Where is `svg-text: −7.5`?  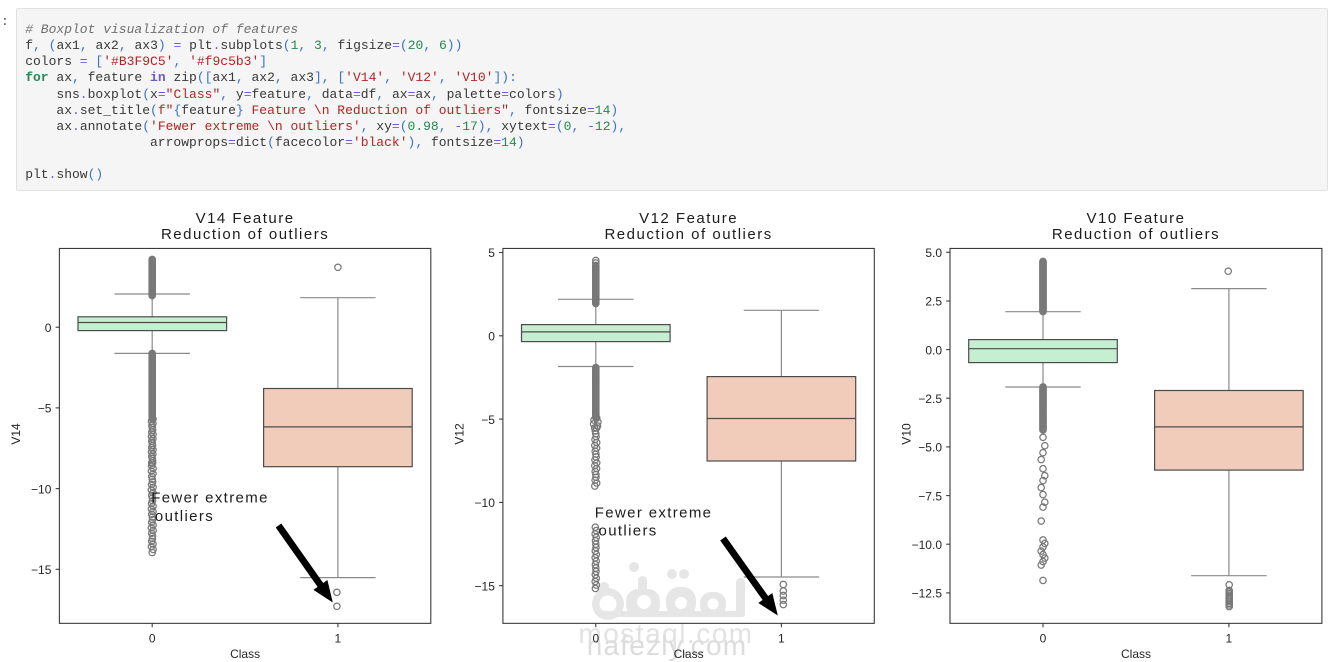 svg-text: −7.5 is located at coordinates (930, 496).